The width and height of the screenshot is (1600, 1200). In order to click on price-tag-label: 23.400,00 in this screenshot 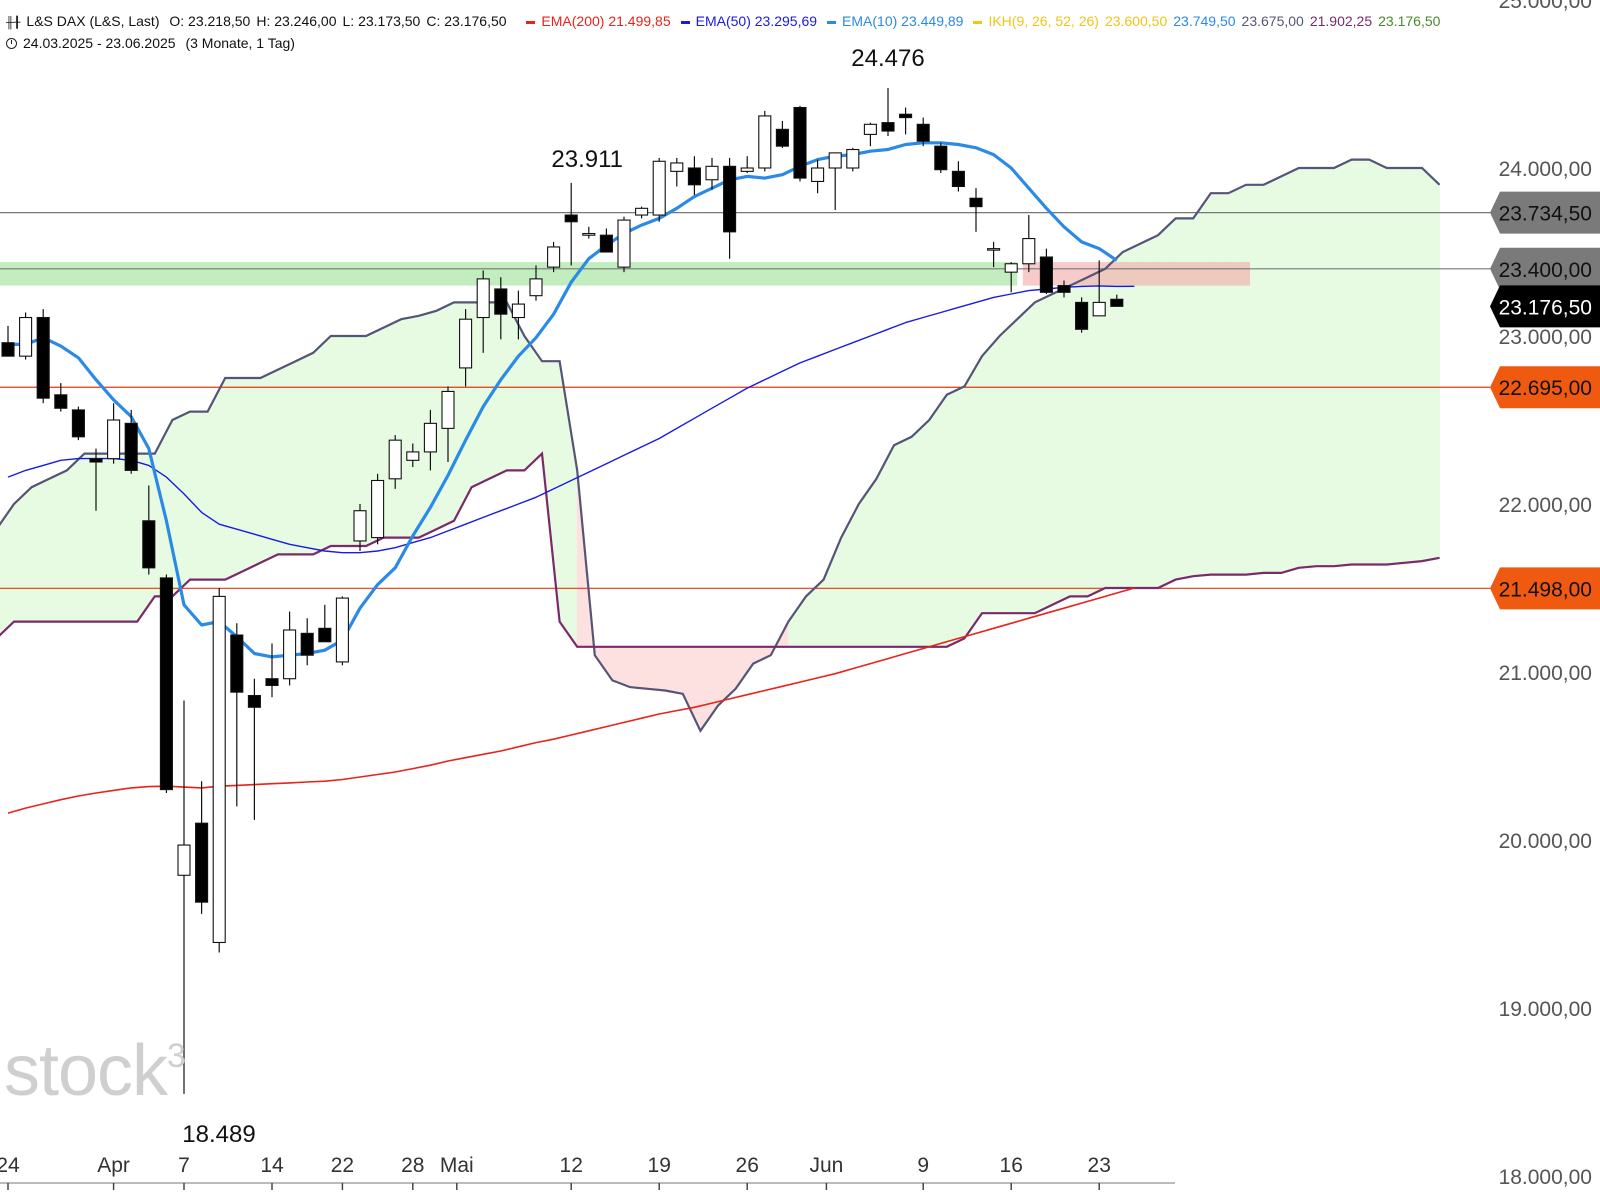, I will do `click(1545, 270)`.